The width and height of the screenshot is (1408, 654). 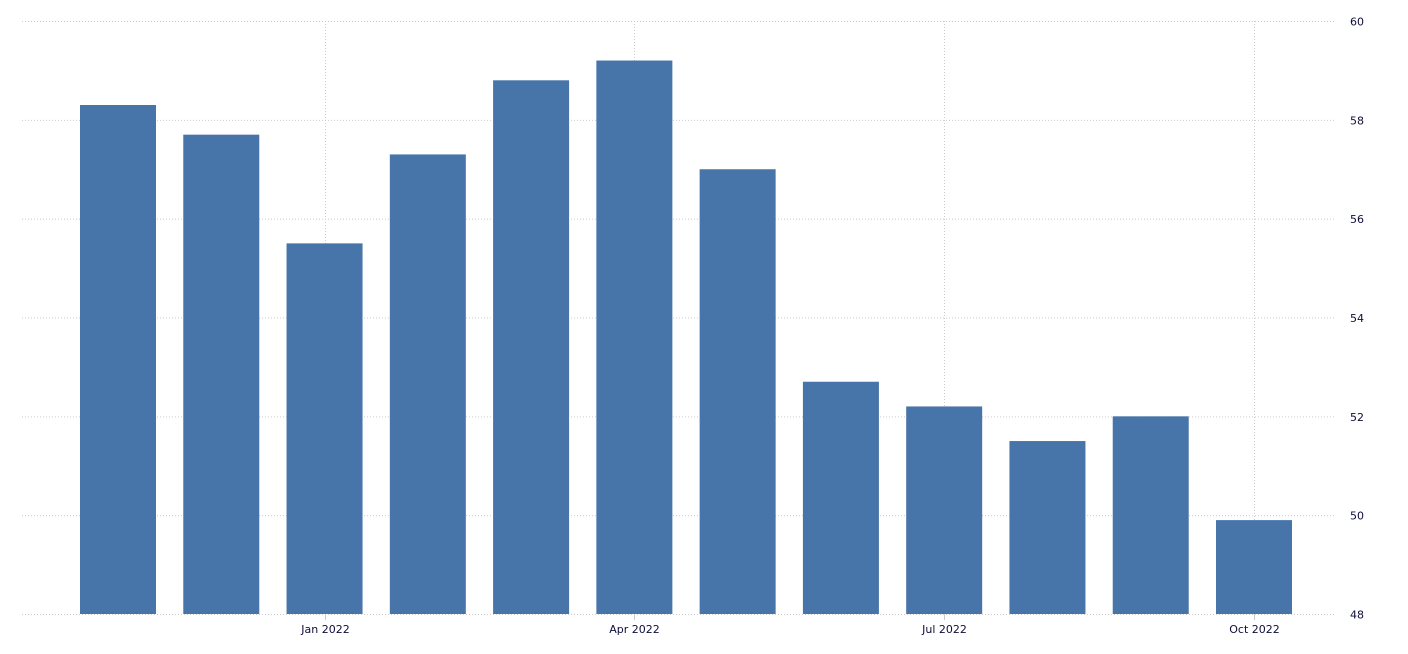 I want to click on bar-nov-2021, so click(x=118, y=359).